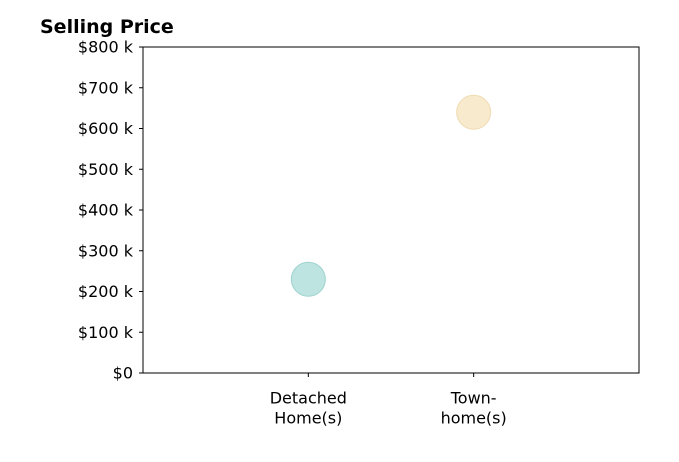 This screenshot has width=679, height=462. What do you see at coordinates (308, 398) in the screenshot?
I see `x-tick-label: Detached` at bounding box center [308, 398].